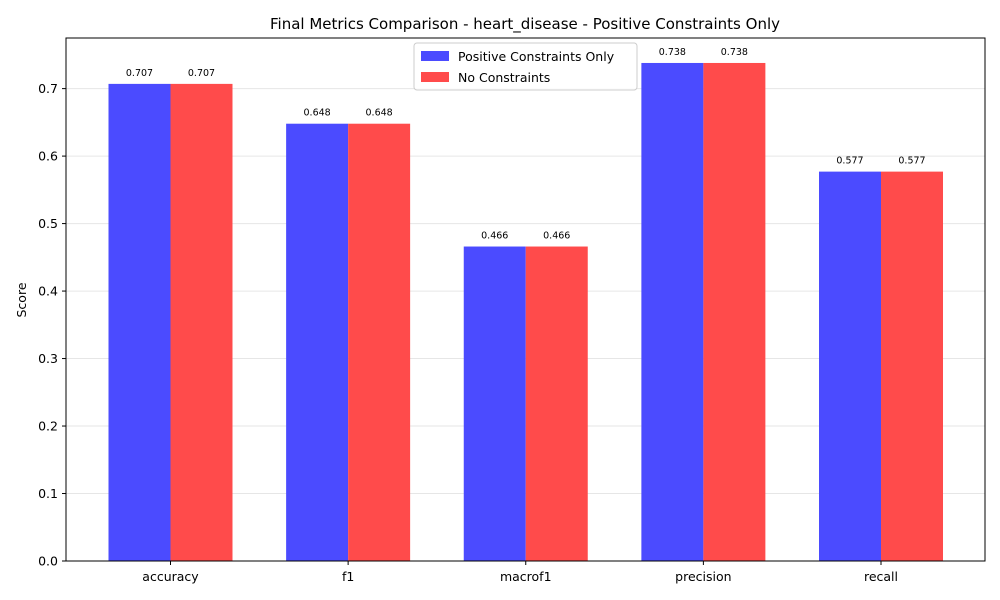 The image size is (1000, 600). What do you see at coordinates (48, 426) in the screenshot?
I see `y-tick-label: 0.2` at bounding box center [48, 426].